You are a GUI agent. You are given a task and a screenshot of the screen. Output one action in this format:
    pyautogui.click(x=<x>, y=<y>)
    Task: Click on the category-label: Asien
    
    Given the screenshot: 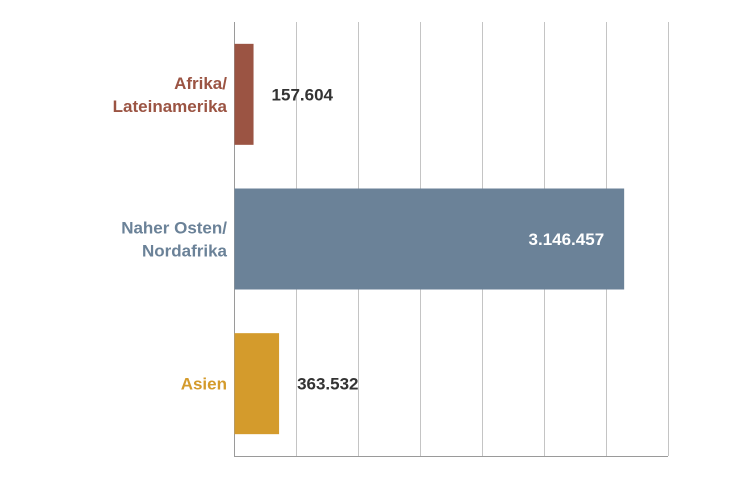 What is the action you would take?
    pyautogui.click(x=204, y=384)
    